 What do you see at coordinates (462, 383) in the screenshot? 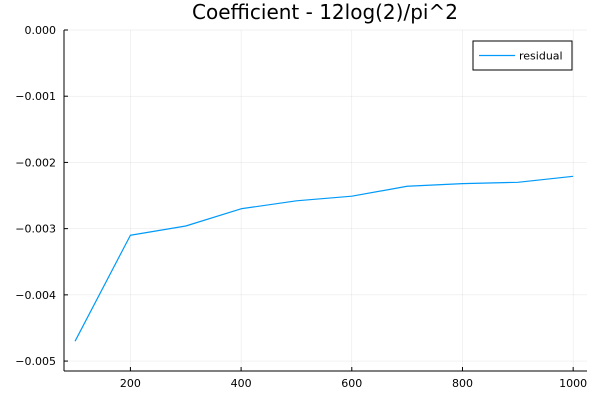
I see `x-tick-label: 800` at bounding box center [462, 383].